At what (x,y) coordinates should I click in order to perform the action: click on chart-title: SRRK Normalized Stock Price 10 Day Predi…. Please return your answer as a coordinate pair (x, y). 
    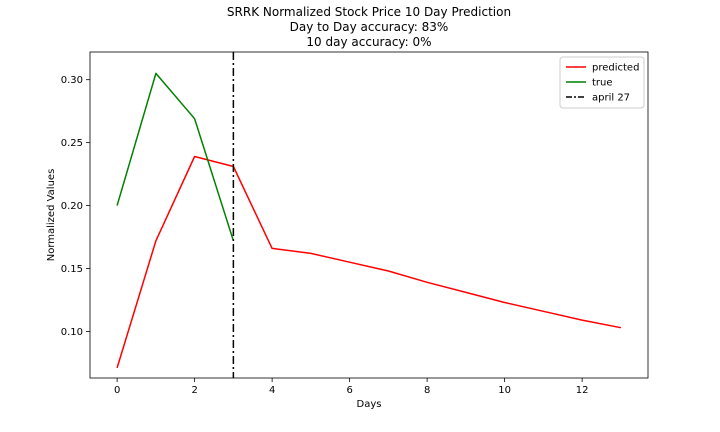
    Looking at the image, I should click on (369, 27).